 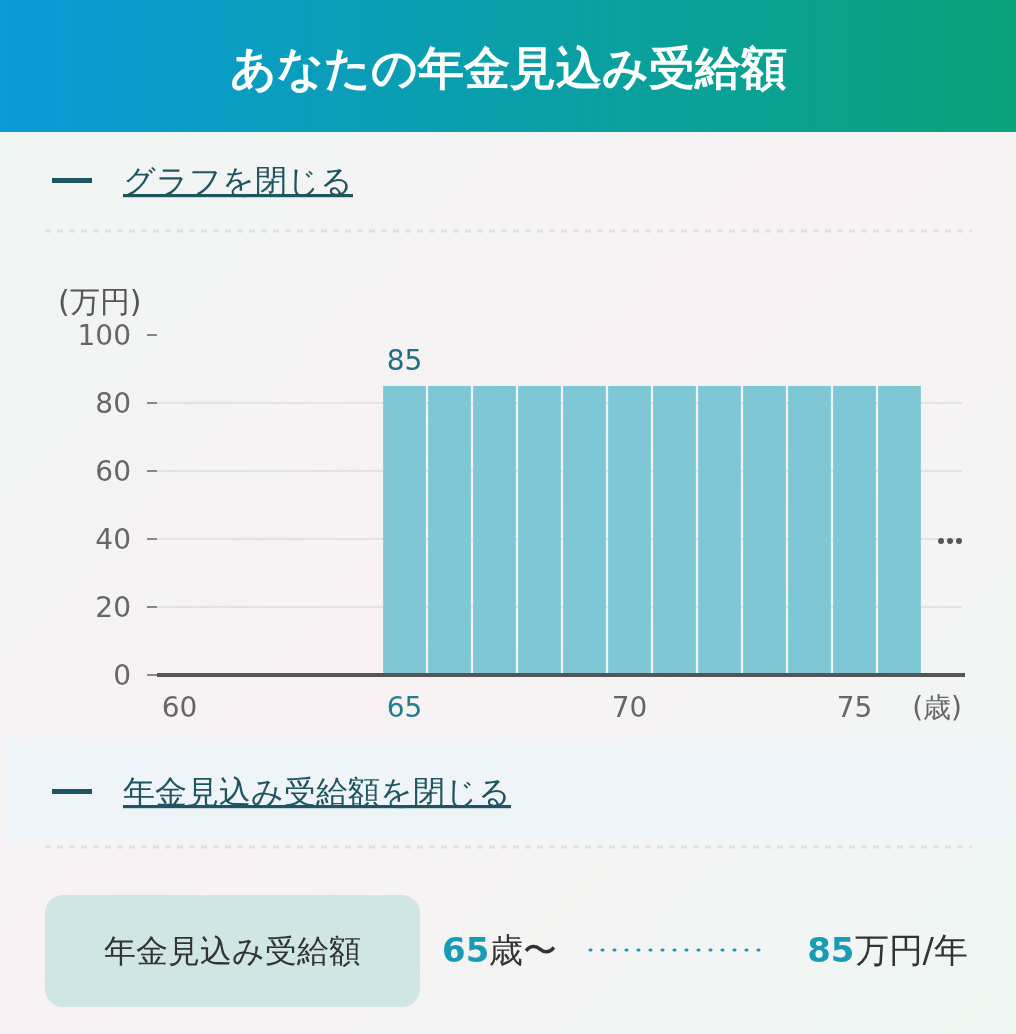 What do you see at coordinates (179, 707) in the screenshot?
I see `x-tick-label: 60` at bounding box center [179, 707].